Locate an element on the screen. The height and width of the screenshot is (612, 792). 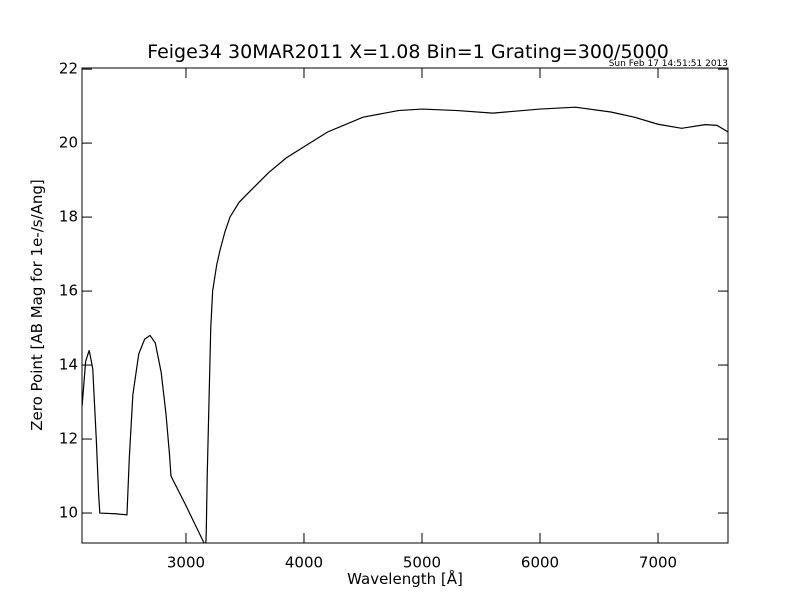
y-tick-label: 10 is located at coordinates (68, 513).